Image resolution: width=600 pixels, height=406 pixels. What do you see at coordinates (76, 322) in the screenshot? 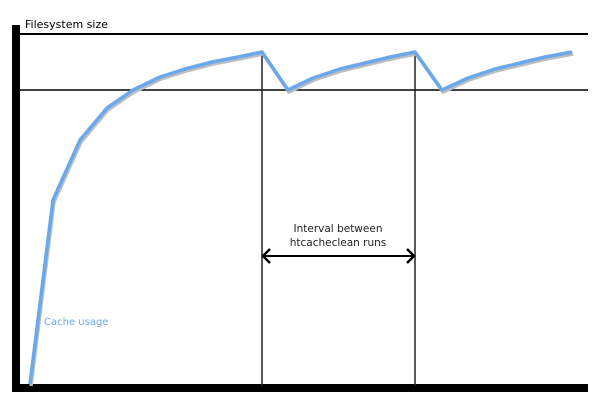
I see `curve-label: Cache usage` at bounding box center [76, 322].